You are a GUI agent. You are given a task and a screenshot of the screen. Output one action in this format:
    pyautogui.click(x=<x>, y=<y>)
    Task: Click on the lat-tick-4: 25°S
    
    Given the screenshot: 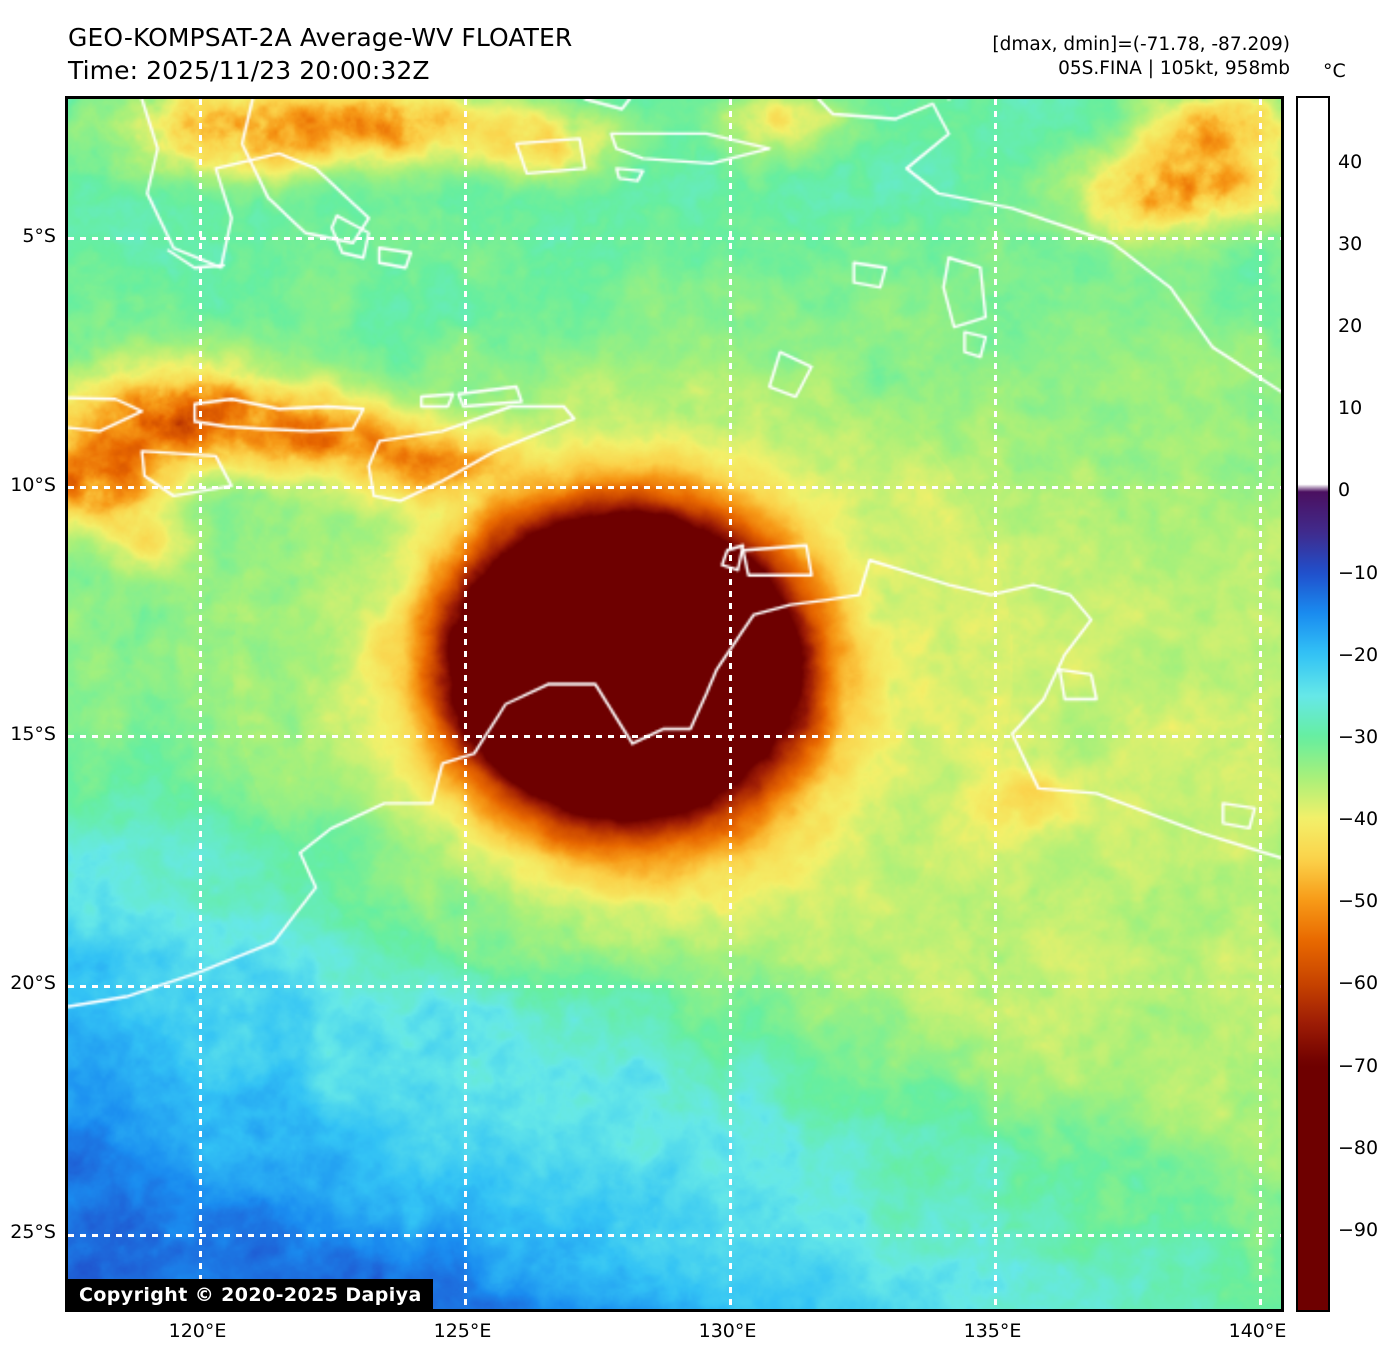 What is the action you would take?
    pyautogui.click(x=33, y=1232)
    